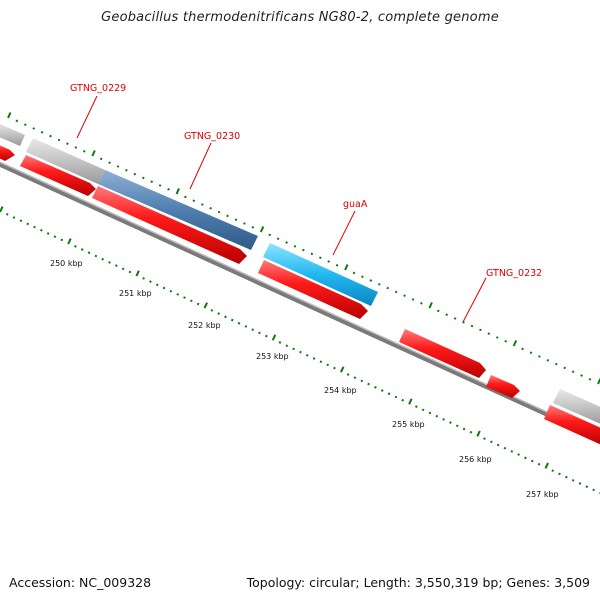 Image resolution: width=600 pixels, height=600 pixels. I want to click on cds-arrow-gtng0230, so click(169, 225).